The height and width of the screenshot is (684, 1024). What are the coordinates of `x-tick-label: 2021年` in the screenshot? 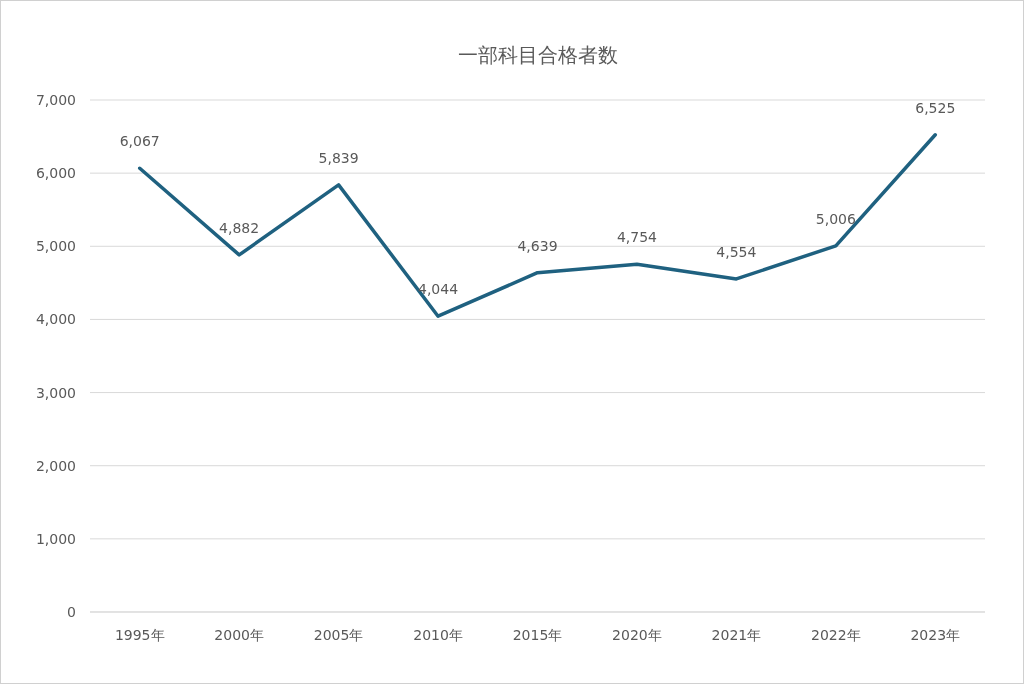 It's located at (736, 635).